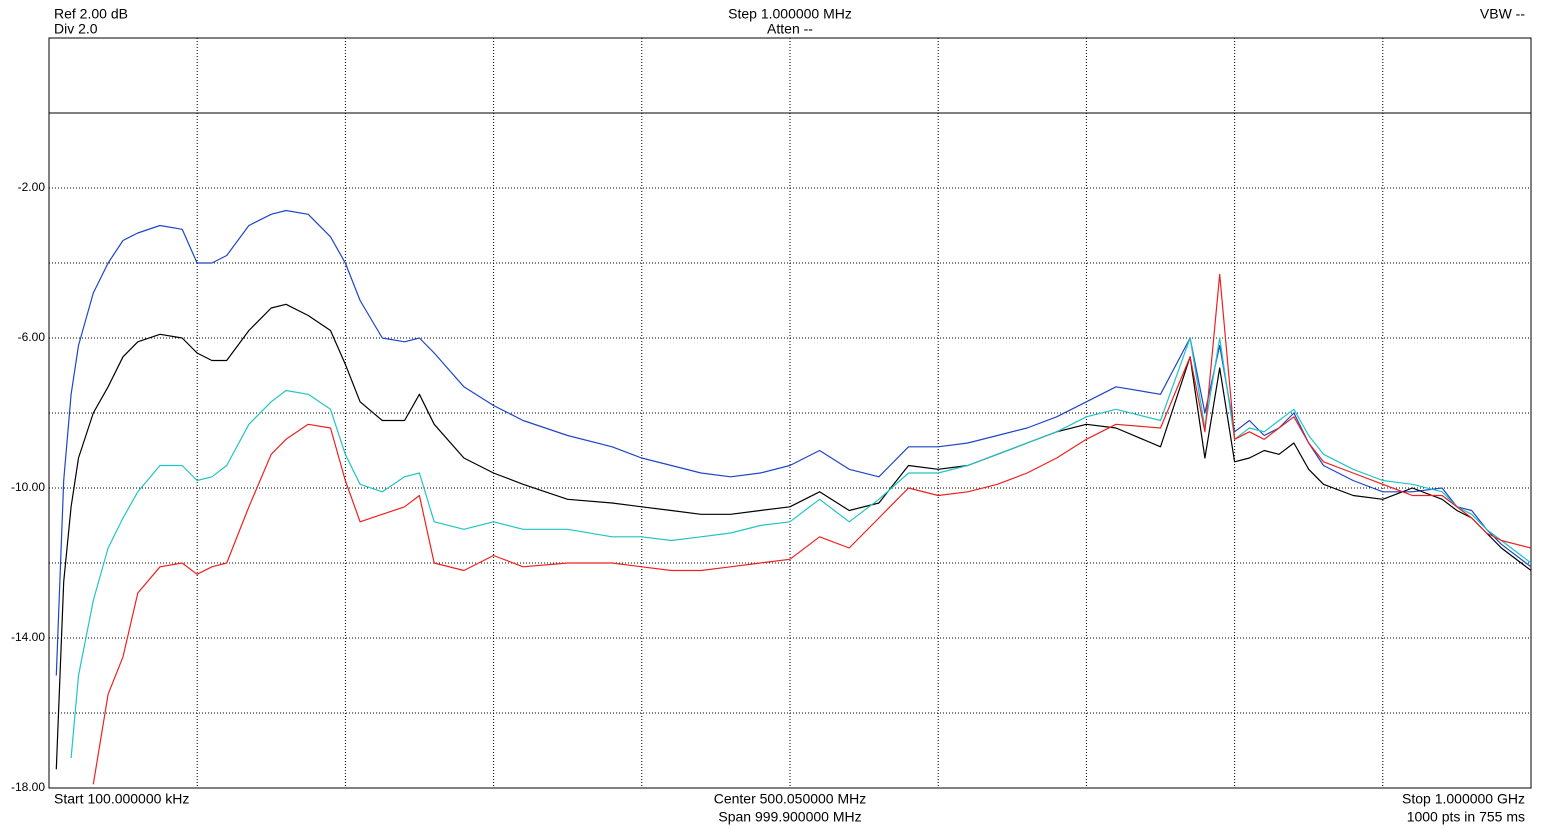 The width and height of the screenshot is (1542, 828). What do you see at coordinates (28, 487) in the screenshot?
I see `y-tick-label: -10.00` at bounding box center [28, 487].